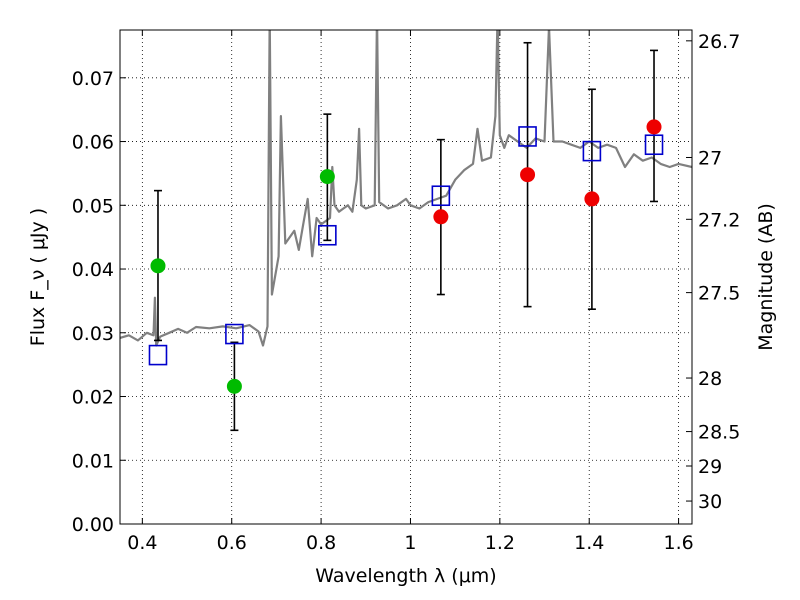 This screenshot has width=800, height=600. Describe the element at coordinates (678, 543) in the screenshot. I see `x-tick-label: 1.6` at that location.